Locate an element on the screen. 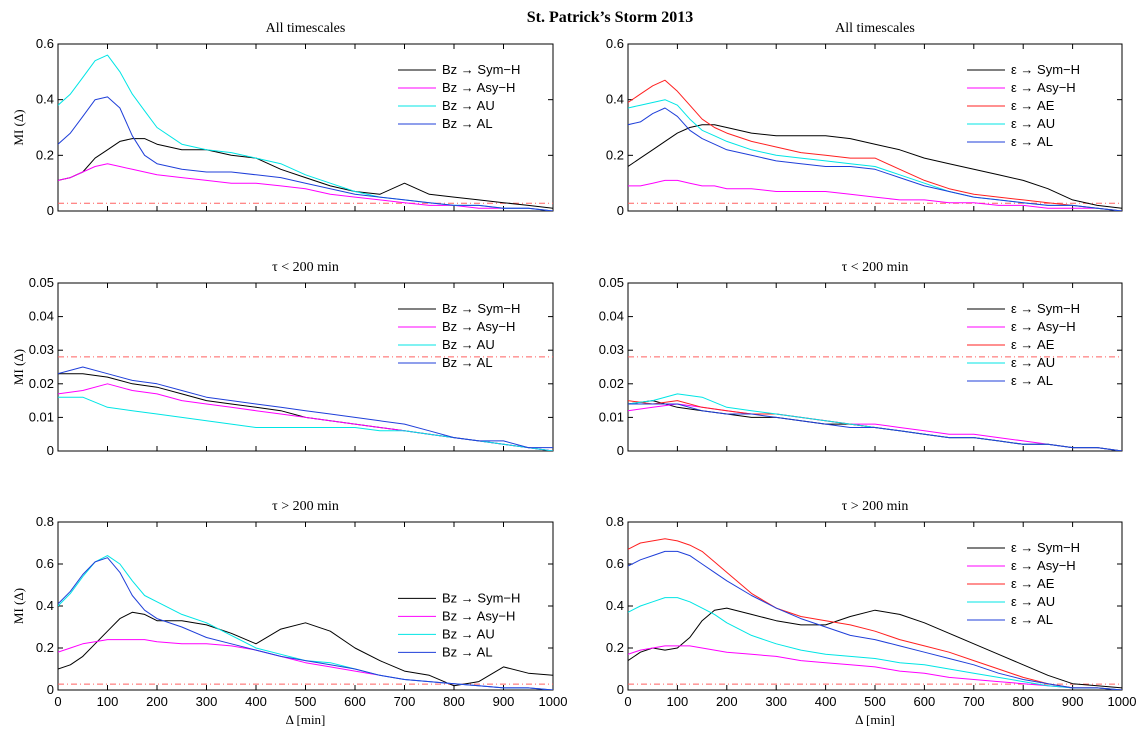  x-axis-label: Δ [min] is located at coordinates (306, 719).